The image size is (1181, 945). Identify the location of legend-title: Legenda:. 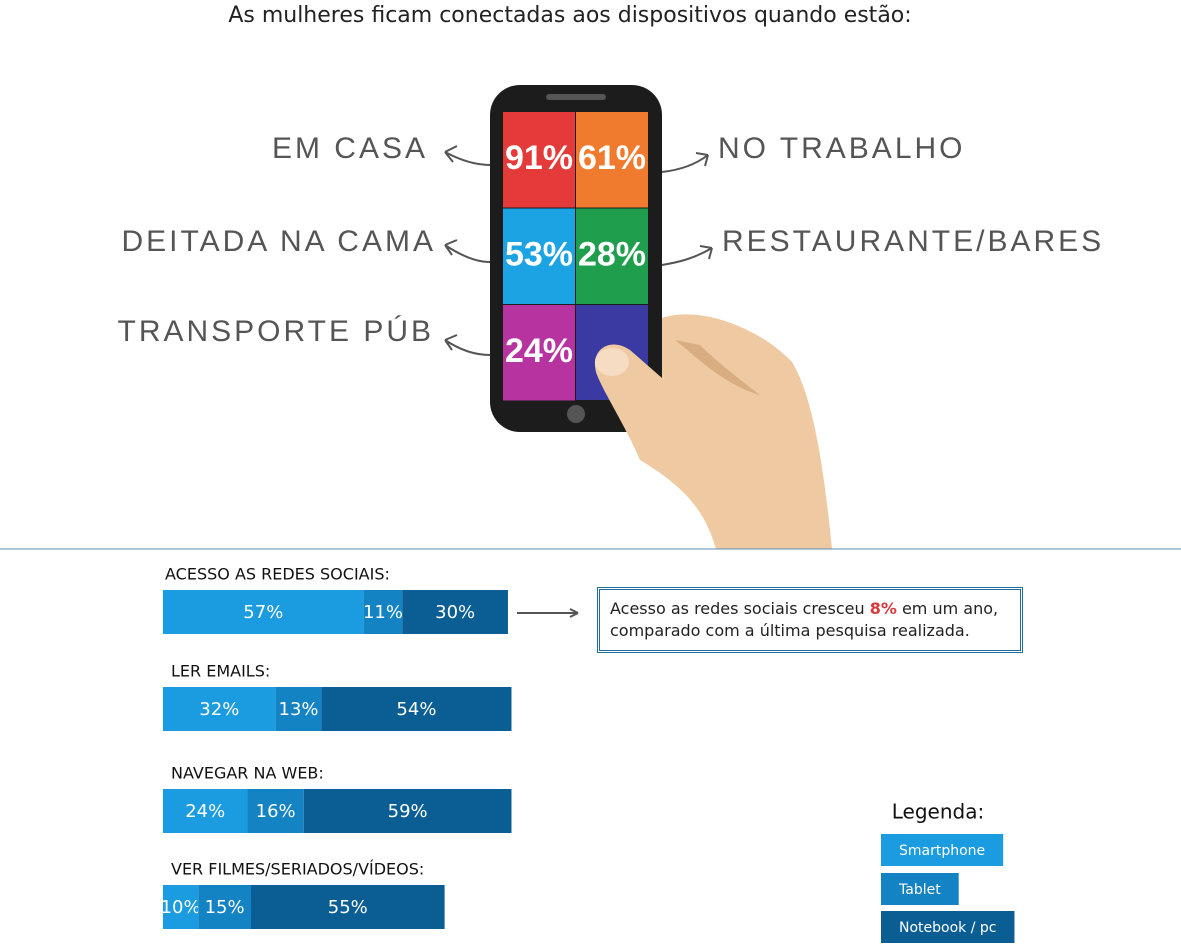
(938, 812).